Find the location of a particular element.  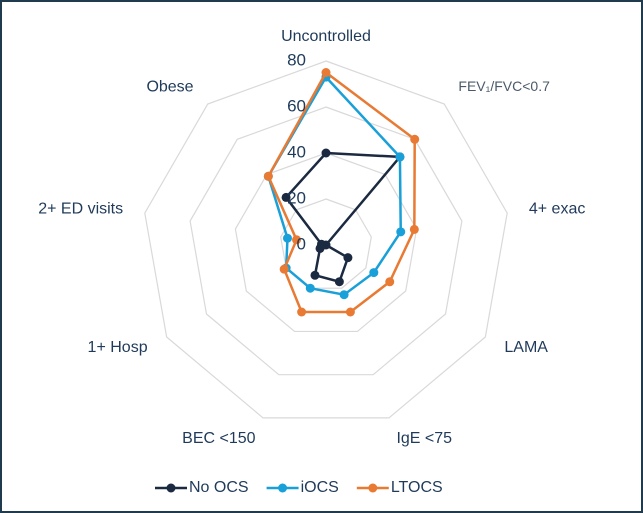

axis-label: 2+ ED visits is located at coordinates (80, 208).